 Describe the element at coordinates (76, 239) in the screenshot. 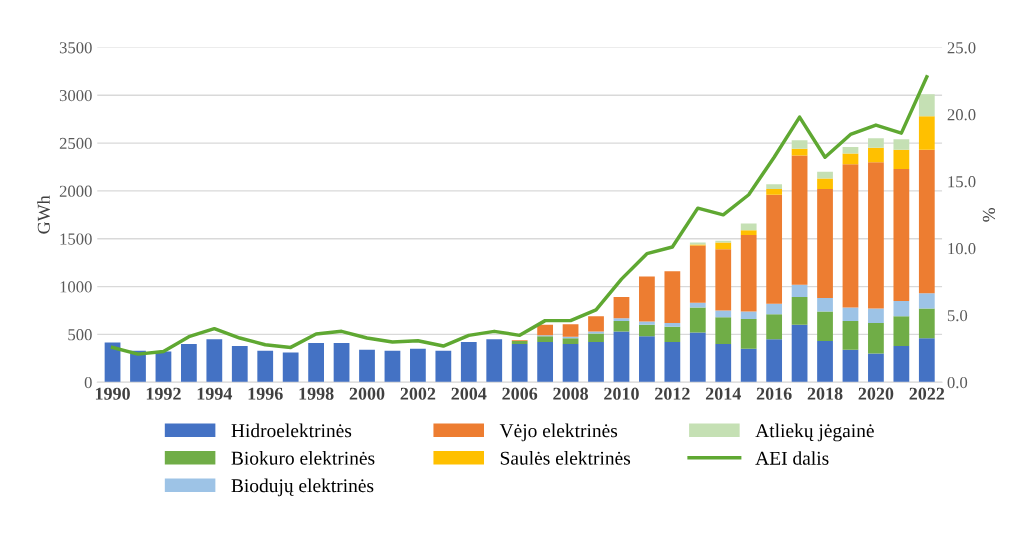

I see `y-tick-label: 1500` at that location.